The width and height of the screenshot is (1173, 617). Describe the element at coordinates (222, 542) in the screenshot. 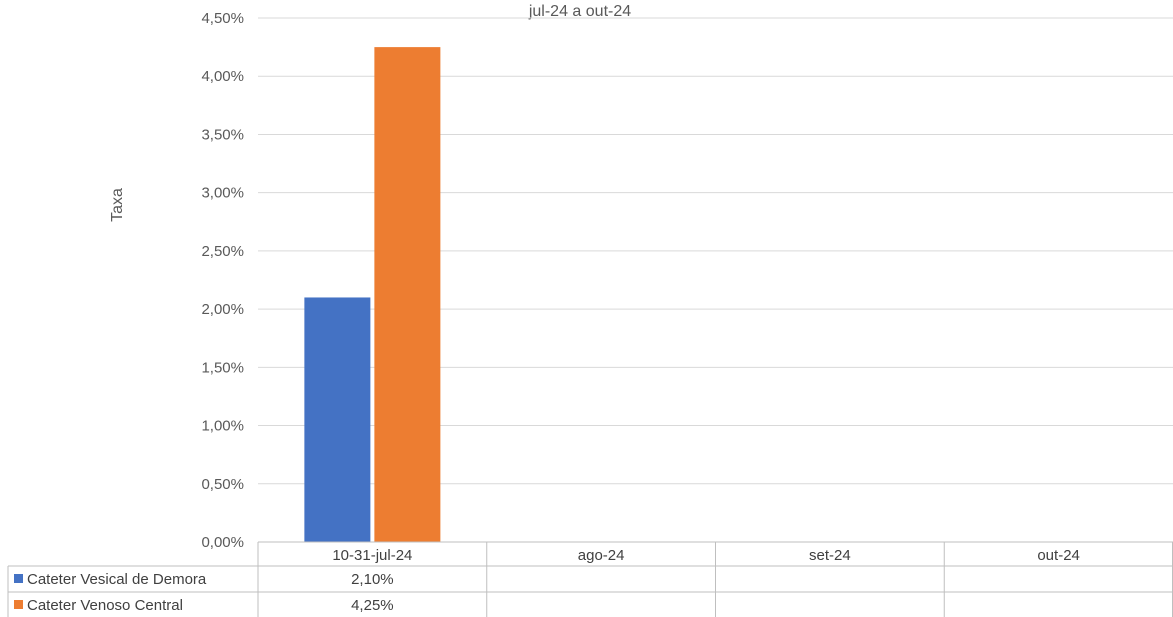

I see `y-tick-label: 0,00%` at that location.